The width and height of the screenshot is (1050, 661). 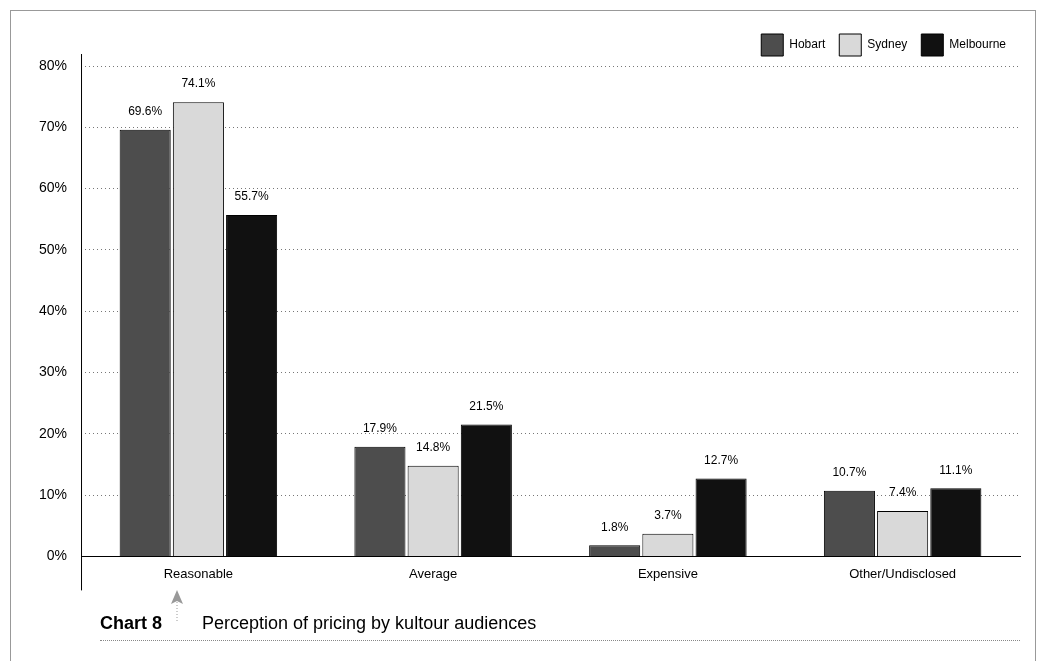 I want to click on y-tick-label: 20%, so click(x=53, y=432).